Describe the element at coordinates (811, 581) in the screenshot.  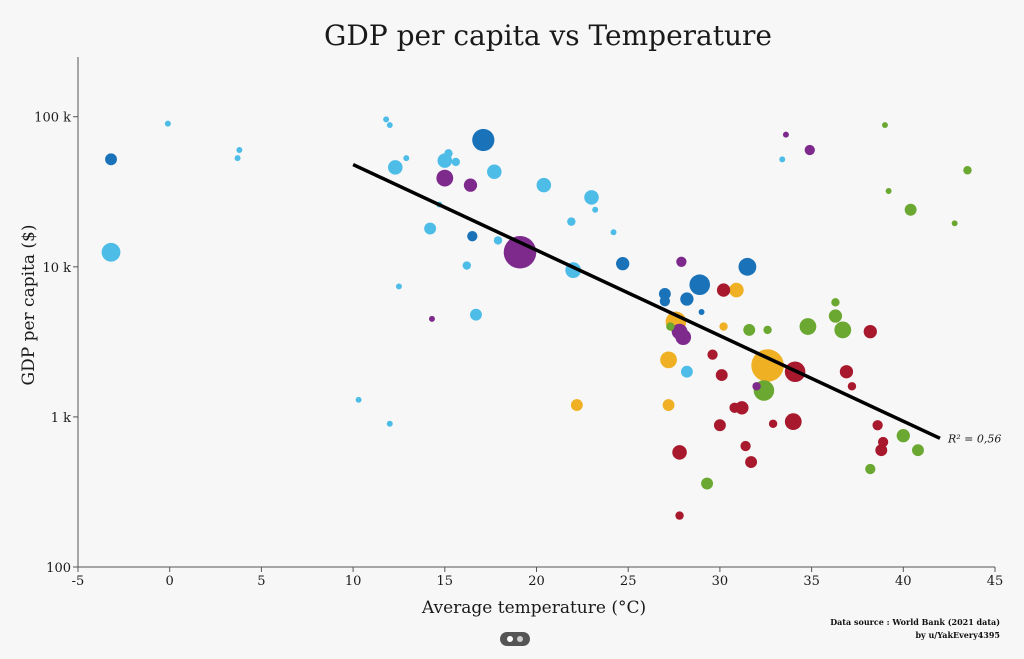
I see `x-tick-label: 35` at that location.